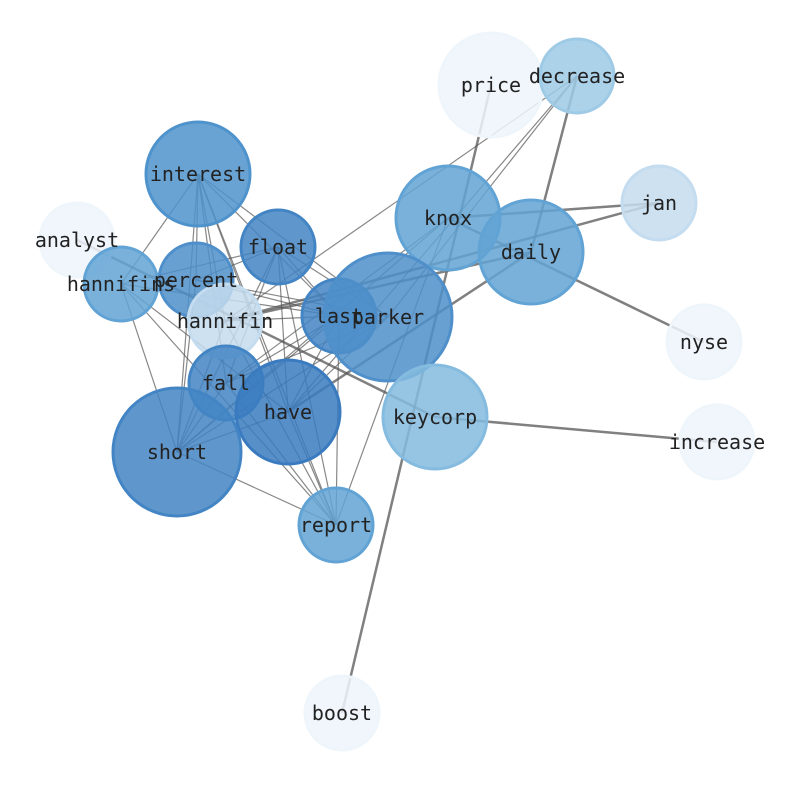 This screenshot has width=794, height=795. I want to click on node-label-have: have, so click(288, 412).